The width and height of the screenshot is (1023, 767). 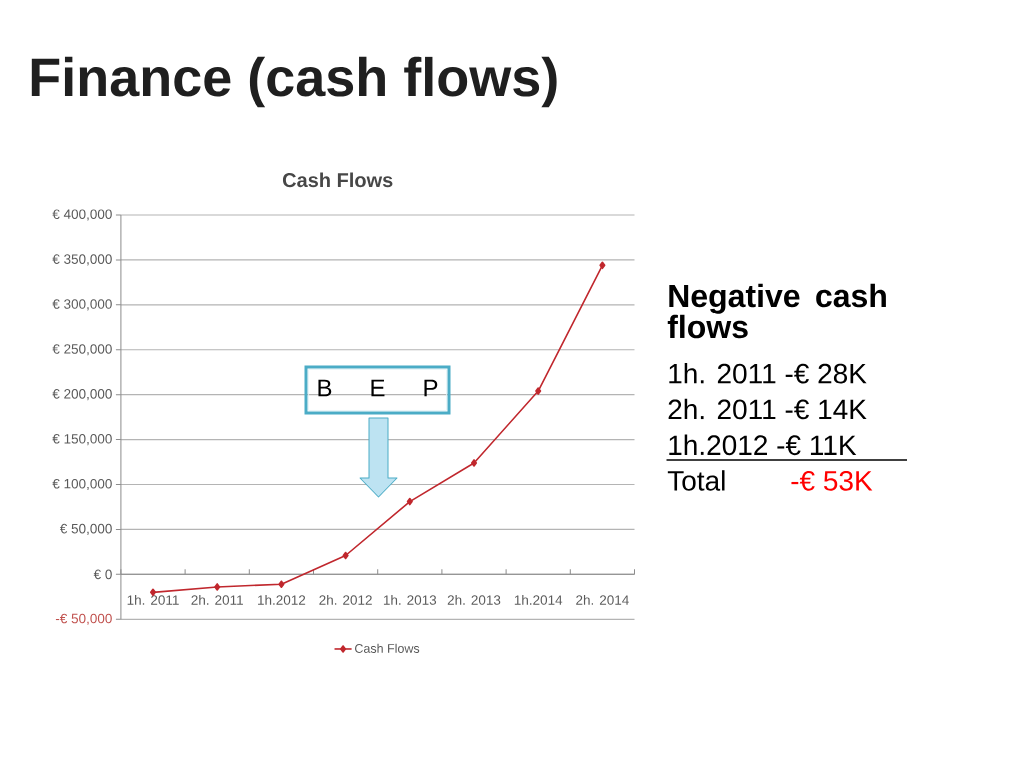 I want to click on annotation: B E P, so click(x=378, y=388).